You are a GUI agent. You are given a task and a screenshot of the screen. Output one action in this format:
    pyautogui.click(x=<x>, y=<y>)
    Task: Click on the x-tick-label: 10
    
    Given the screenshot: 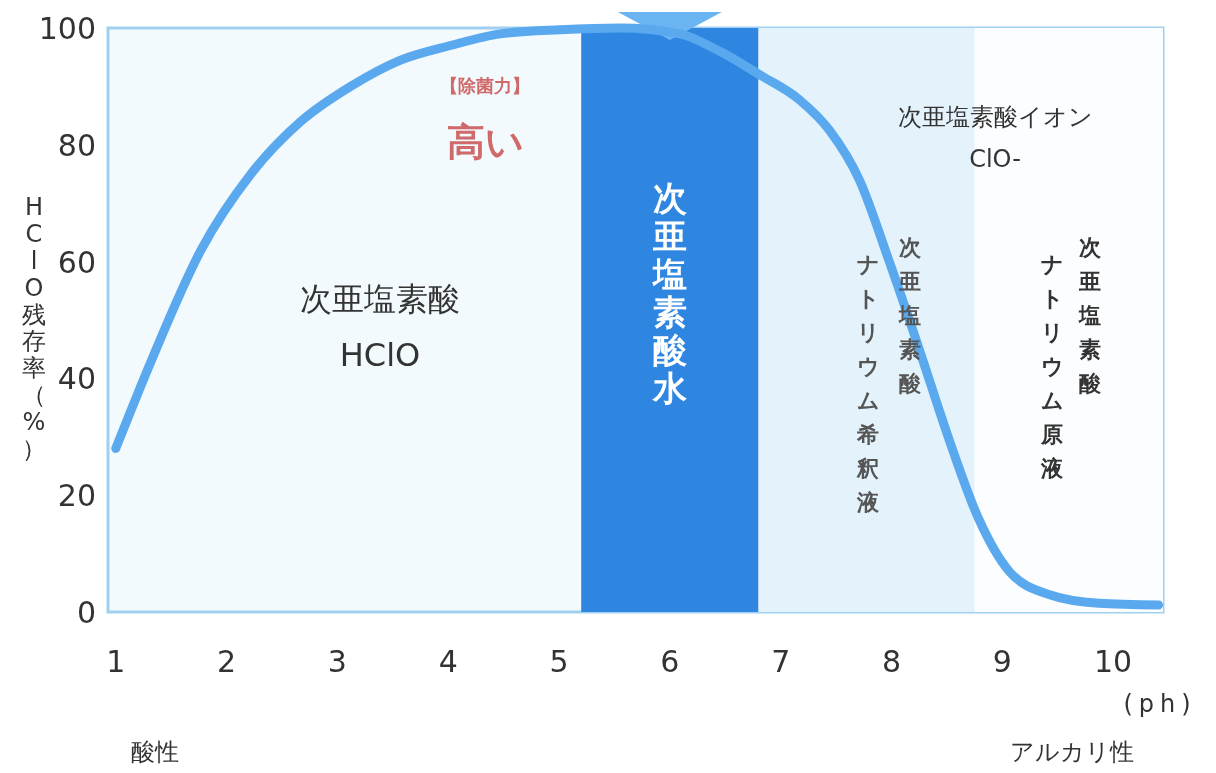 What is the action you would take?
    pyautogui.click(x=1113, y=661)
    